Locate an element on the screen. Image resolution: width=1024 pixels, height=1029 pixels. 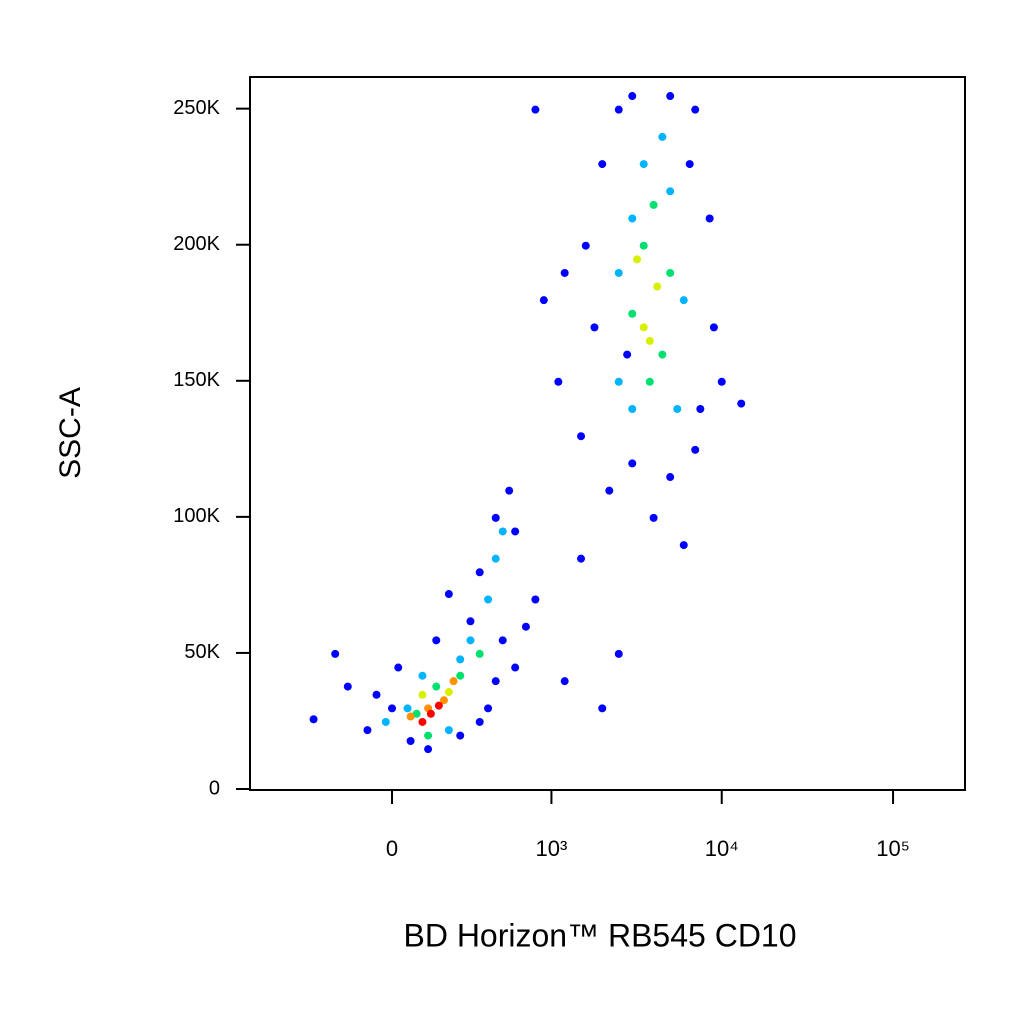
x-tick-label: 10⁵ is located at coordinates (893, 848).